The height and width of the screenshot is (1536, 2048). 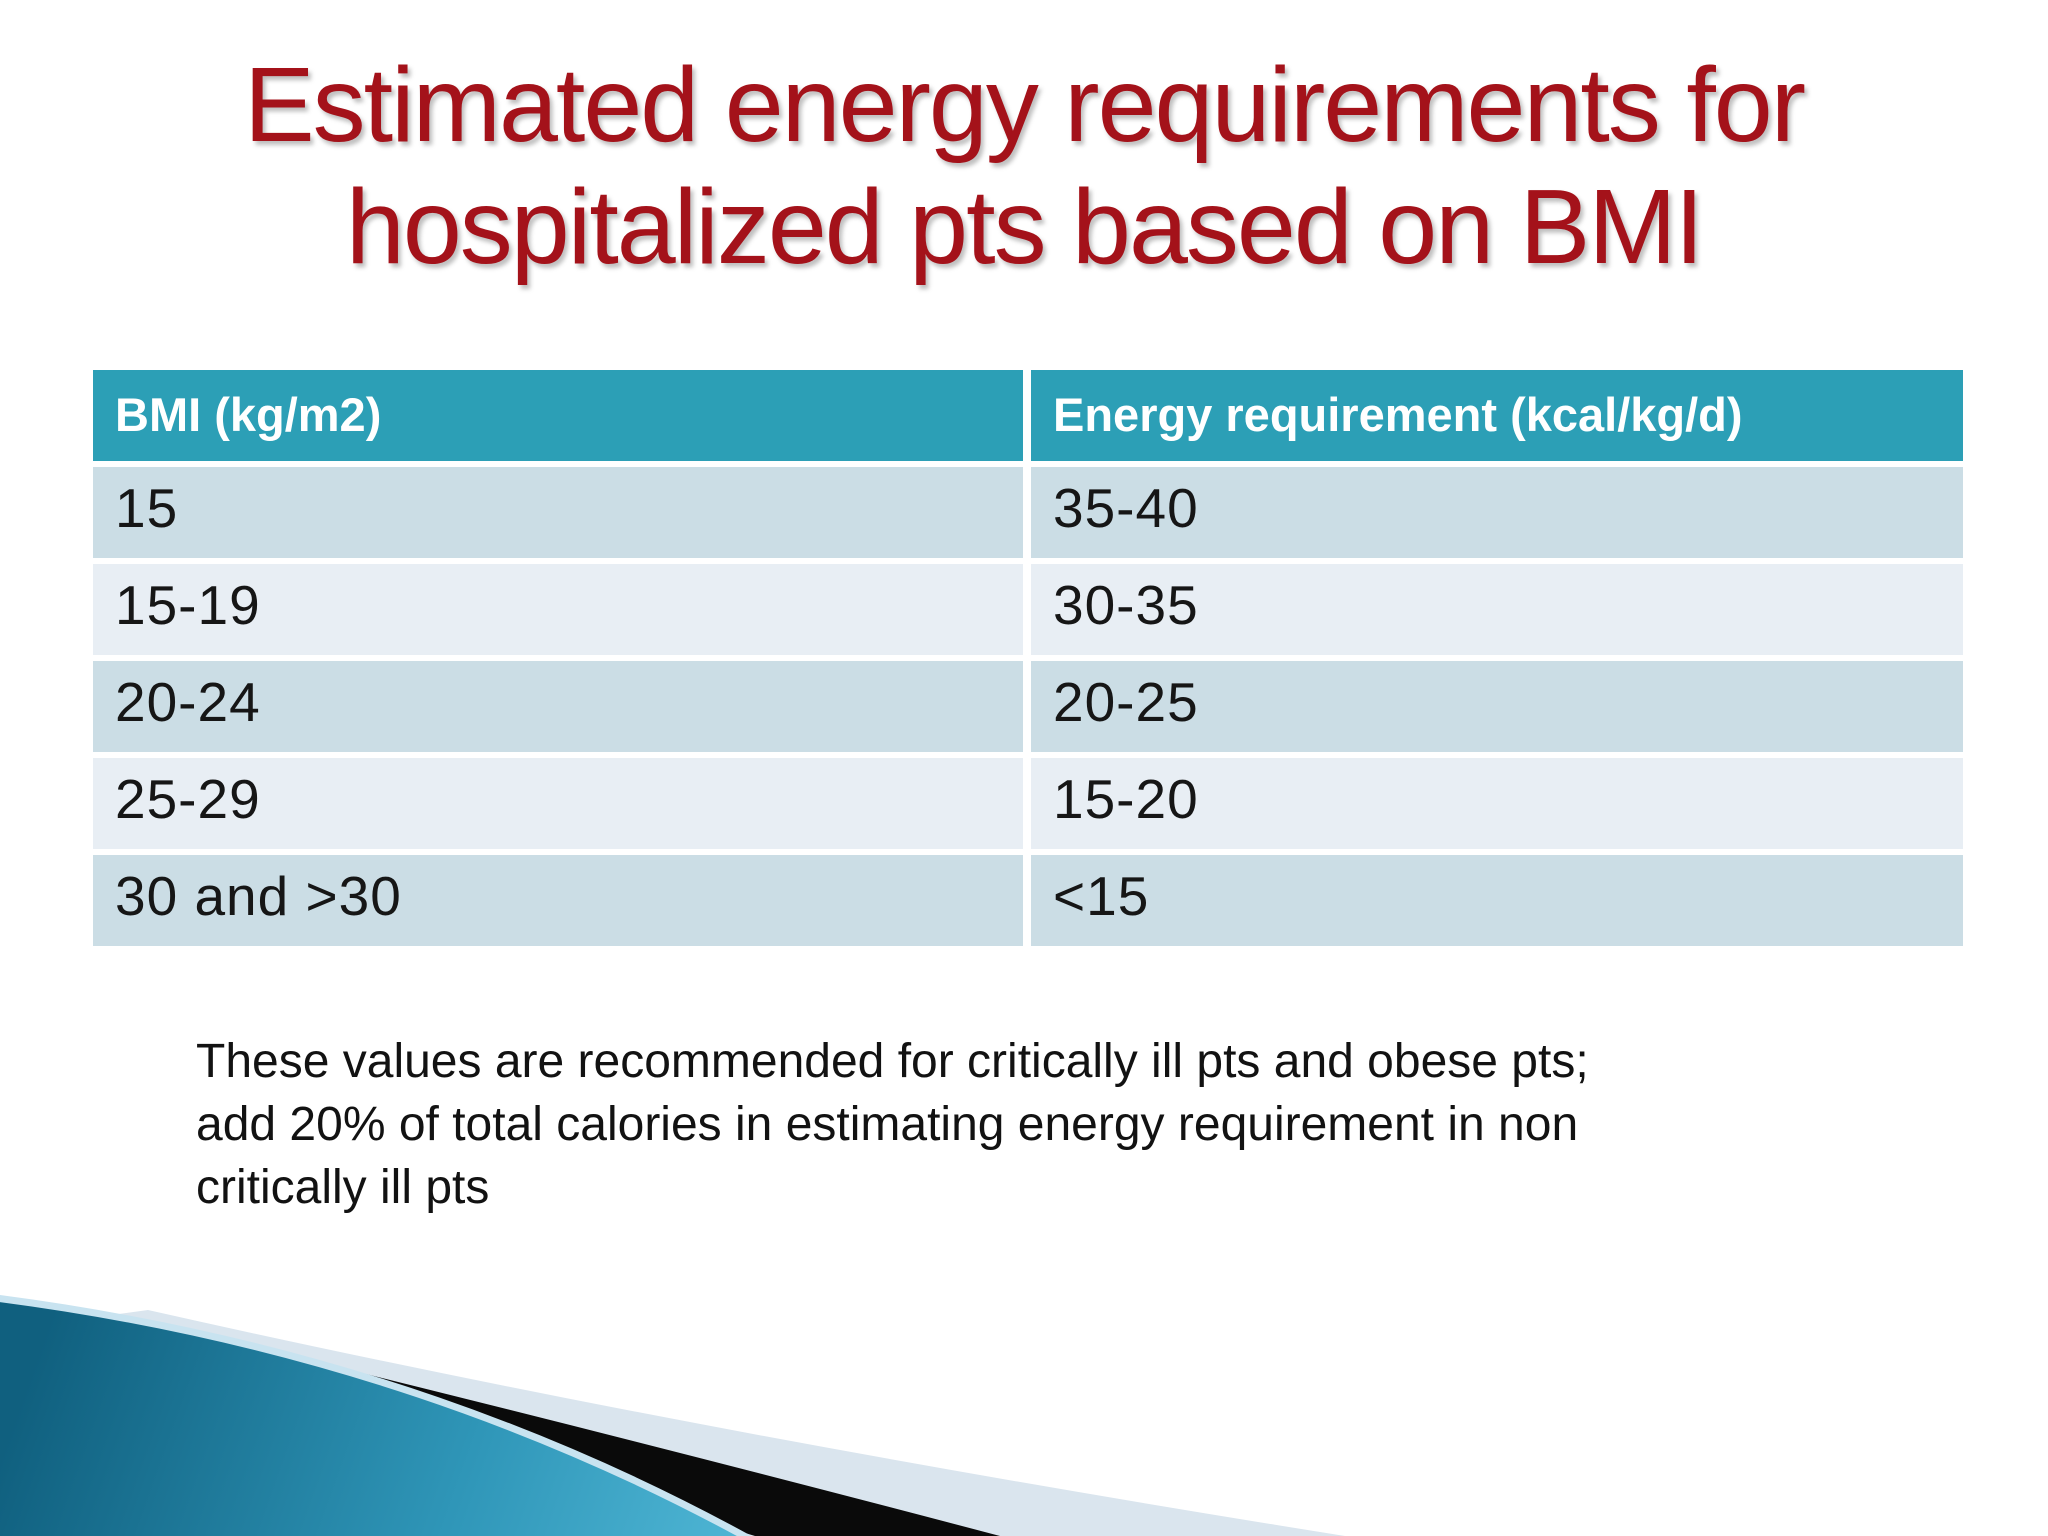 What do you see at coordinates (1024, 105) in the screenshot?
I see `slide-title-line1: Estimated energy requirements for` at bounding box center [1024, 105].